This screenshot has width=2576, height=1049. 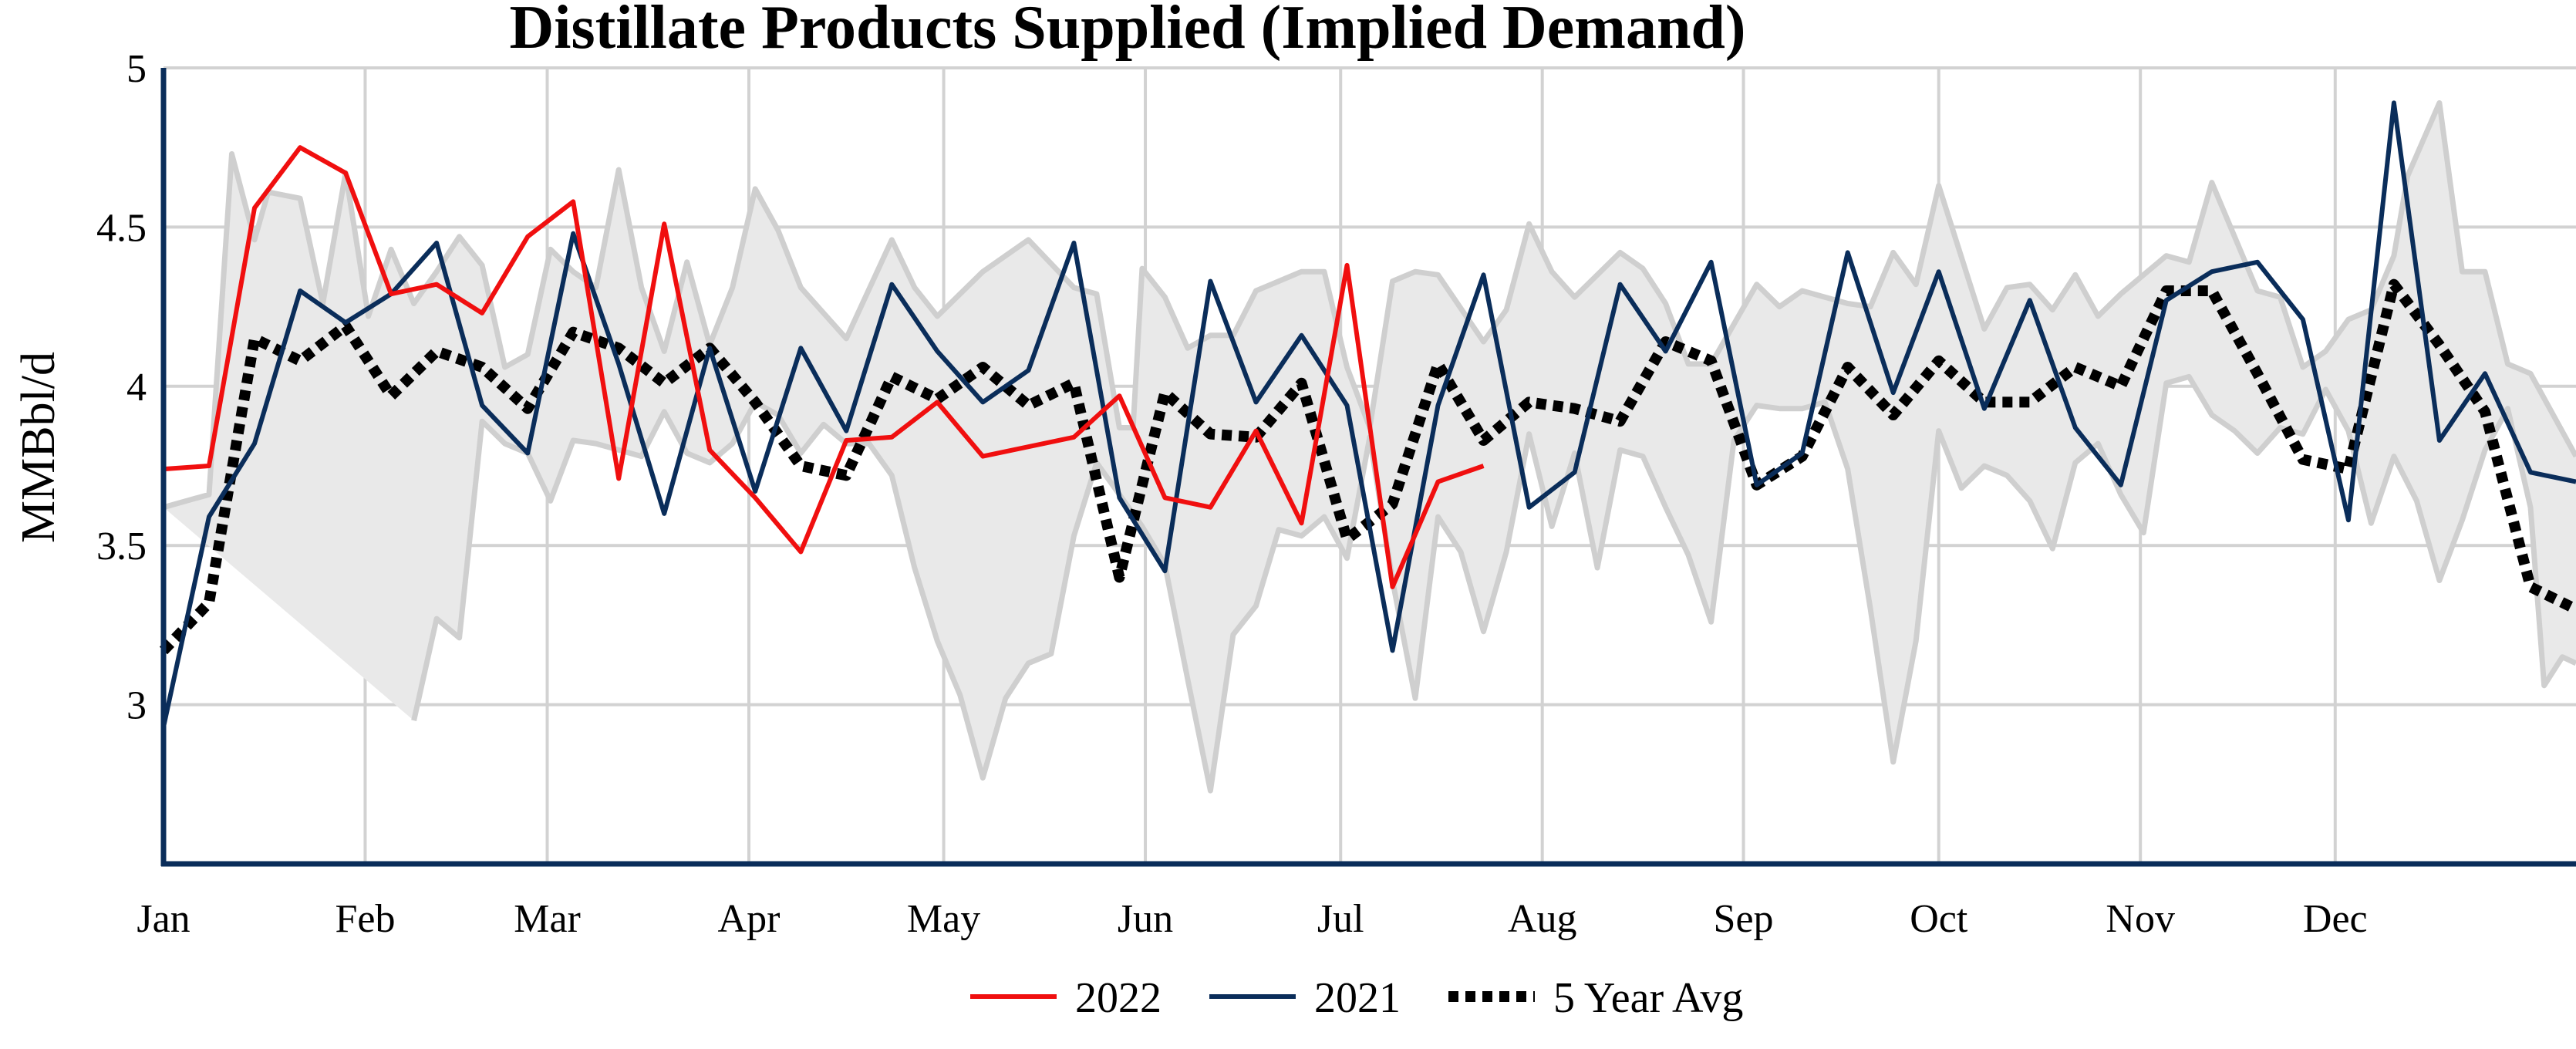 I want to click on legend-label: 2021, so click(x=1357, y=998).